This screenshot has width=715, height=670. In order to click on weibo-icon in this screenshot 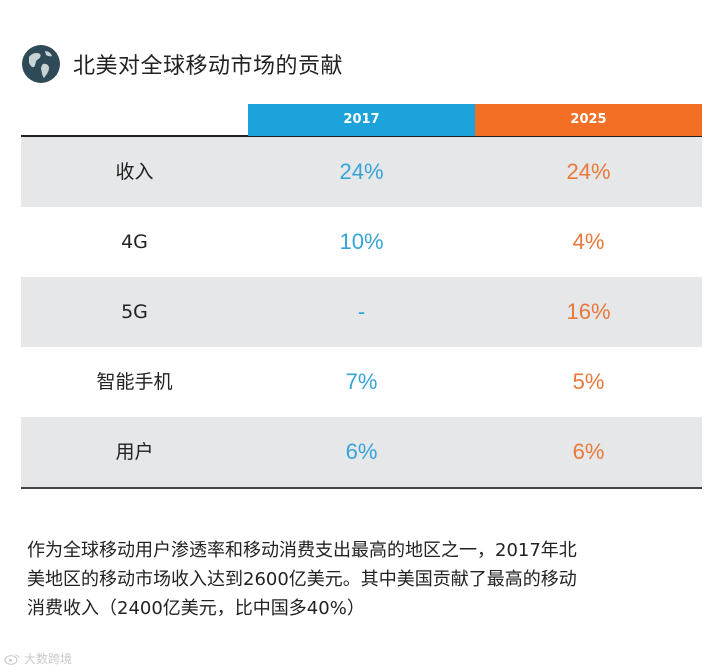, I will do `click(12, 659)`.